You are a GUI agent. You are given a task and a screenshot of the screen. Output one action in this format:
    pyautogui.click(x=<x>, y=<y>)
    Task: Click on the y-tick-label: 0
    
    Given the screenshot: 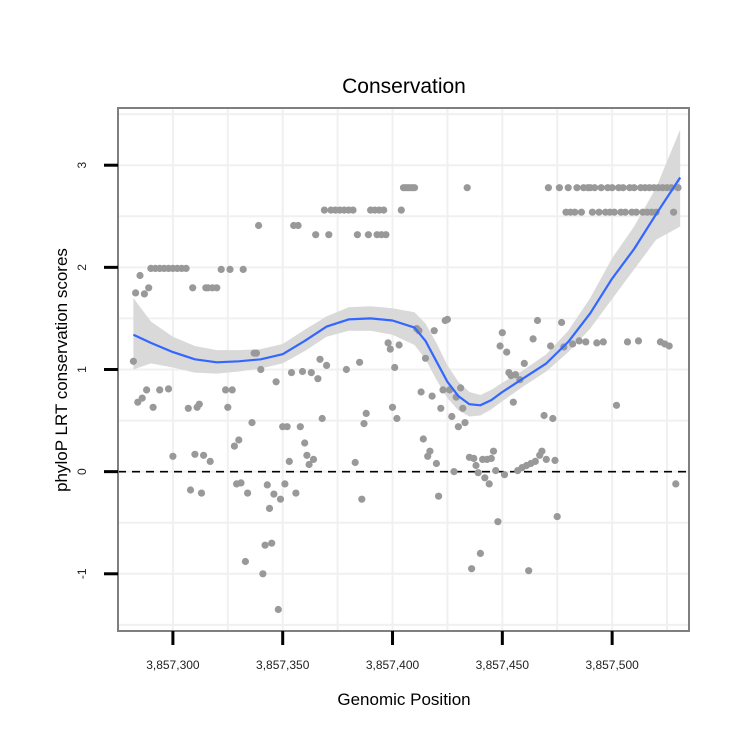 What is the action you would take?
    pyautogui.click(x=82, y=471)
    